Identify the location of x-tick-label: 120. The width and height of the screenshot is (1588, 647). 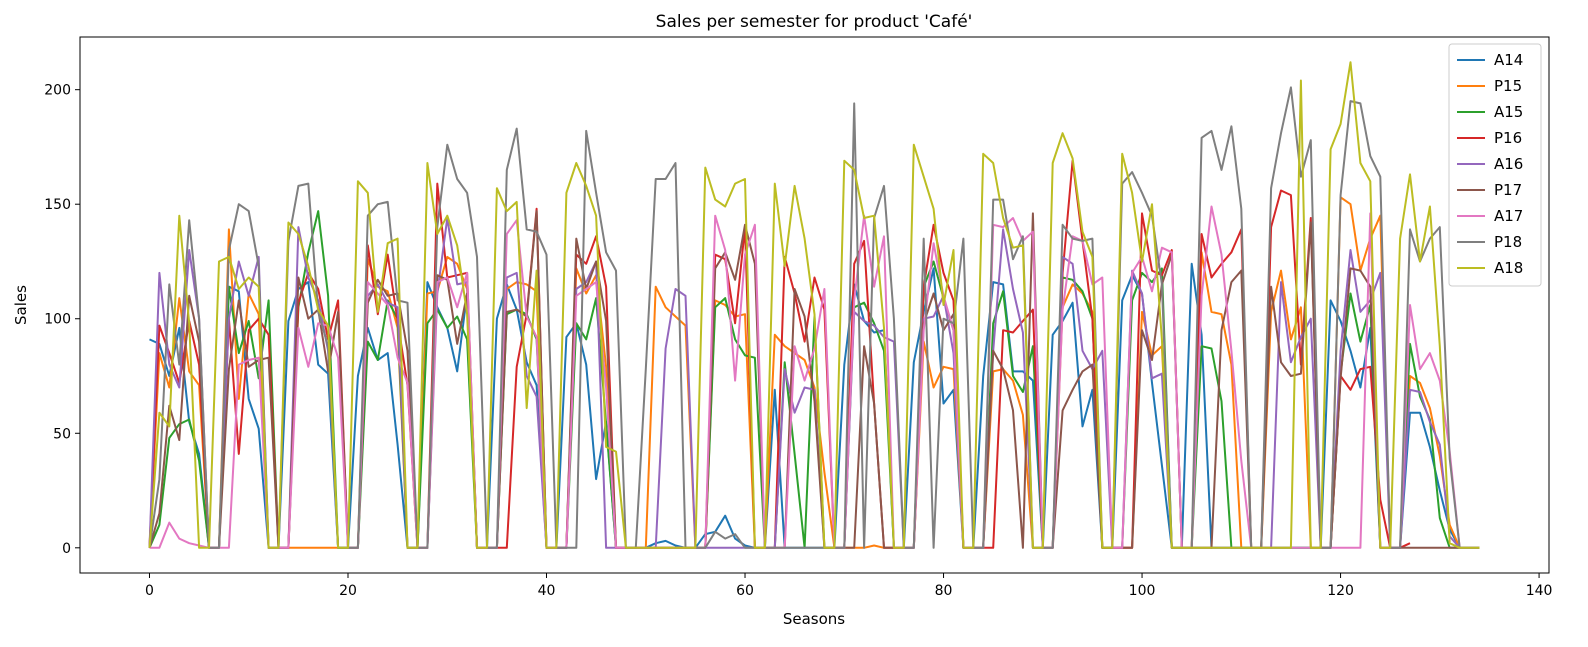
(1340, 591).